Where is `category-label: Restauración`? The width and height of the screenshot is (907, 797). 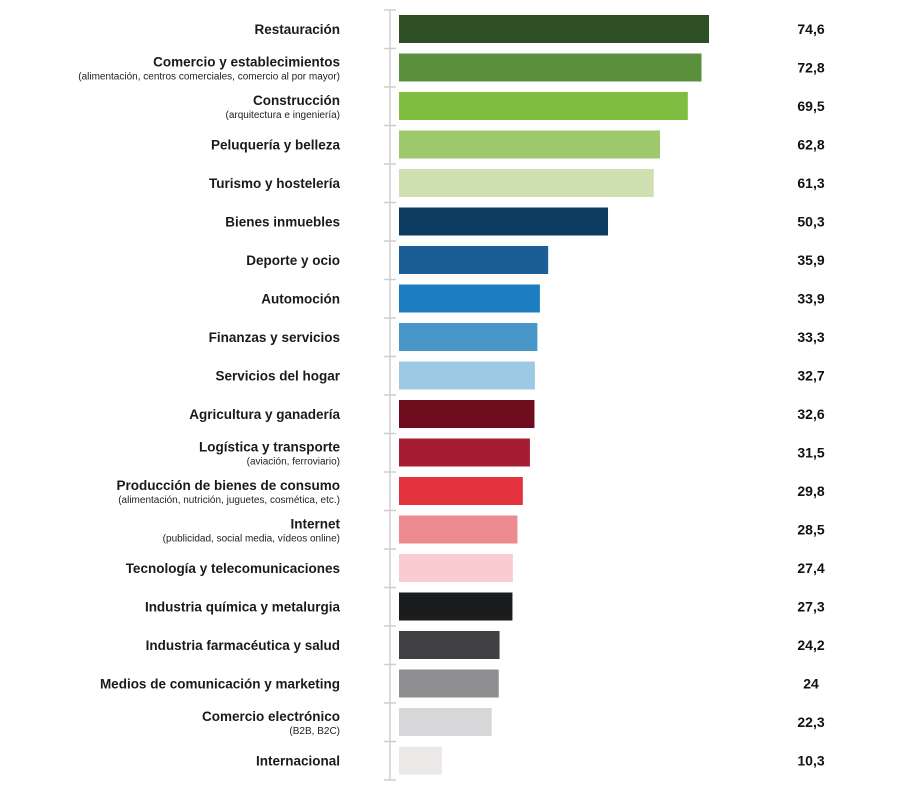
category-label: Restauración is located at coordinates (297, 29).